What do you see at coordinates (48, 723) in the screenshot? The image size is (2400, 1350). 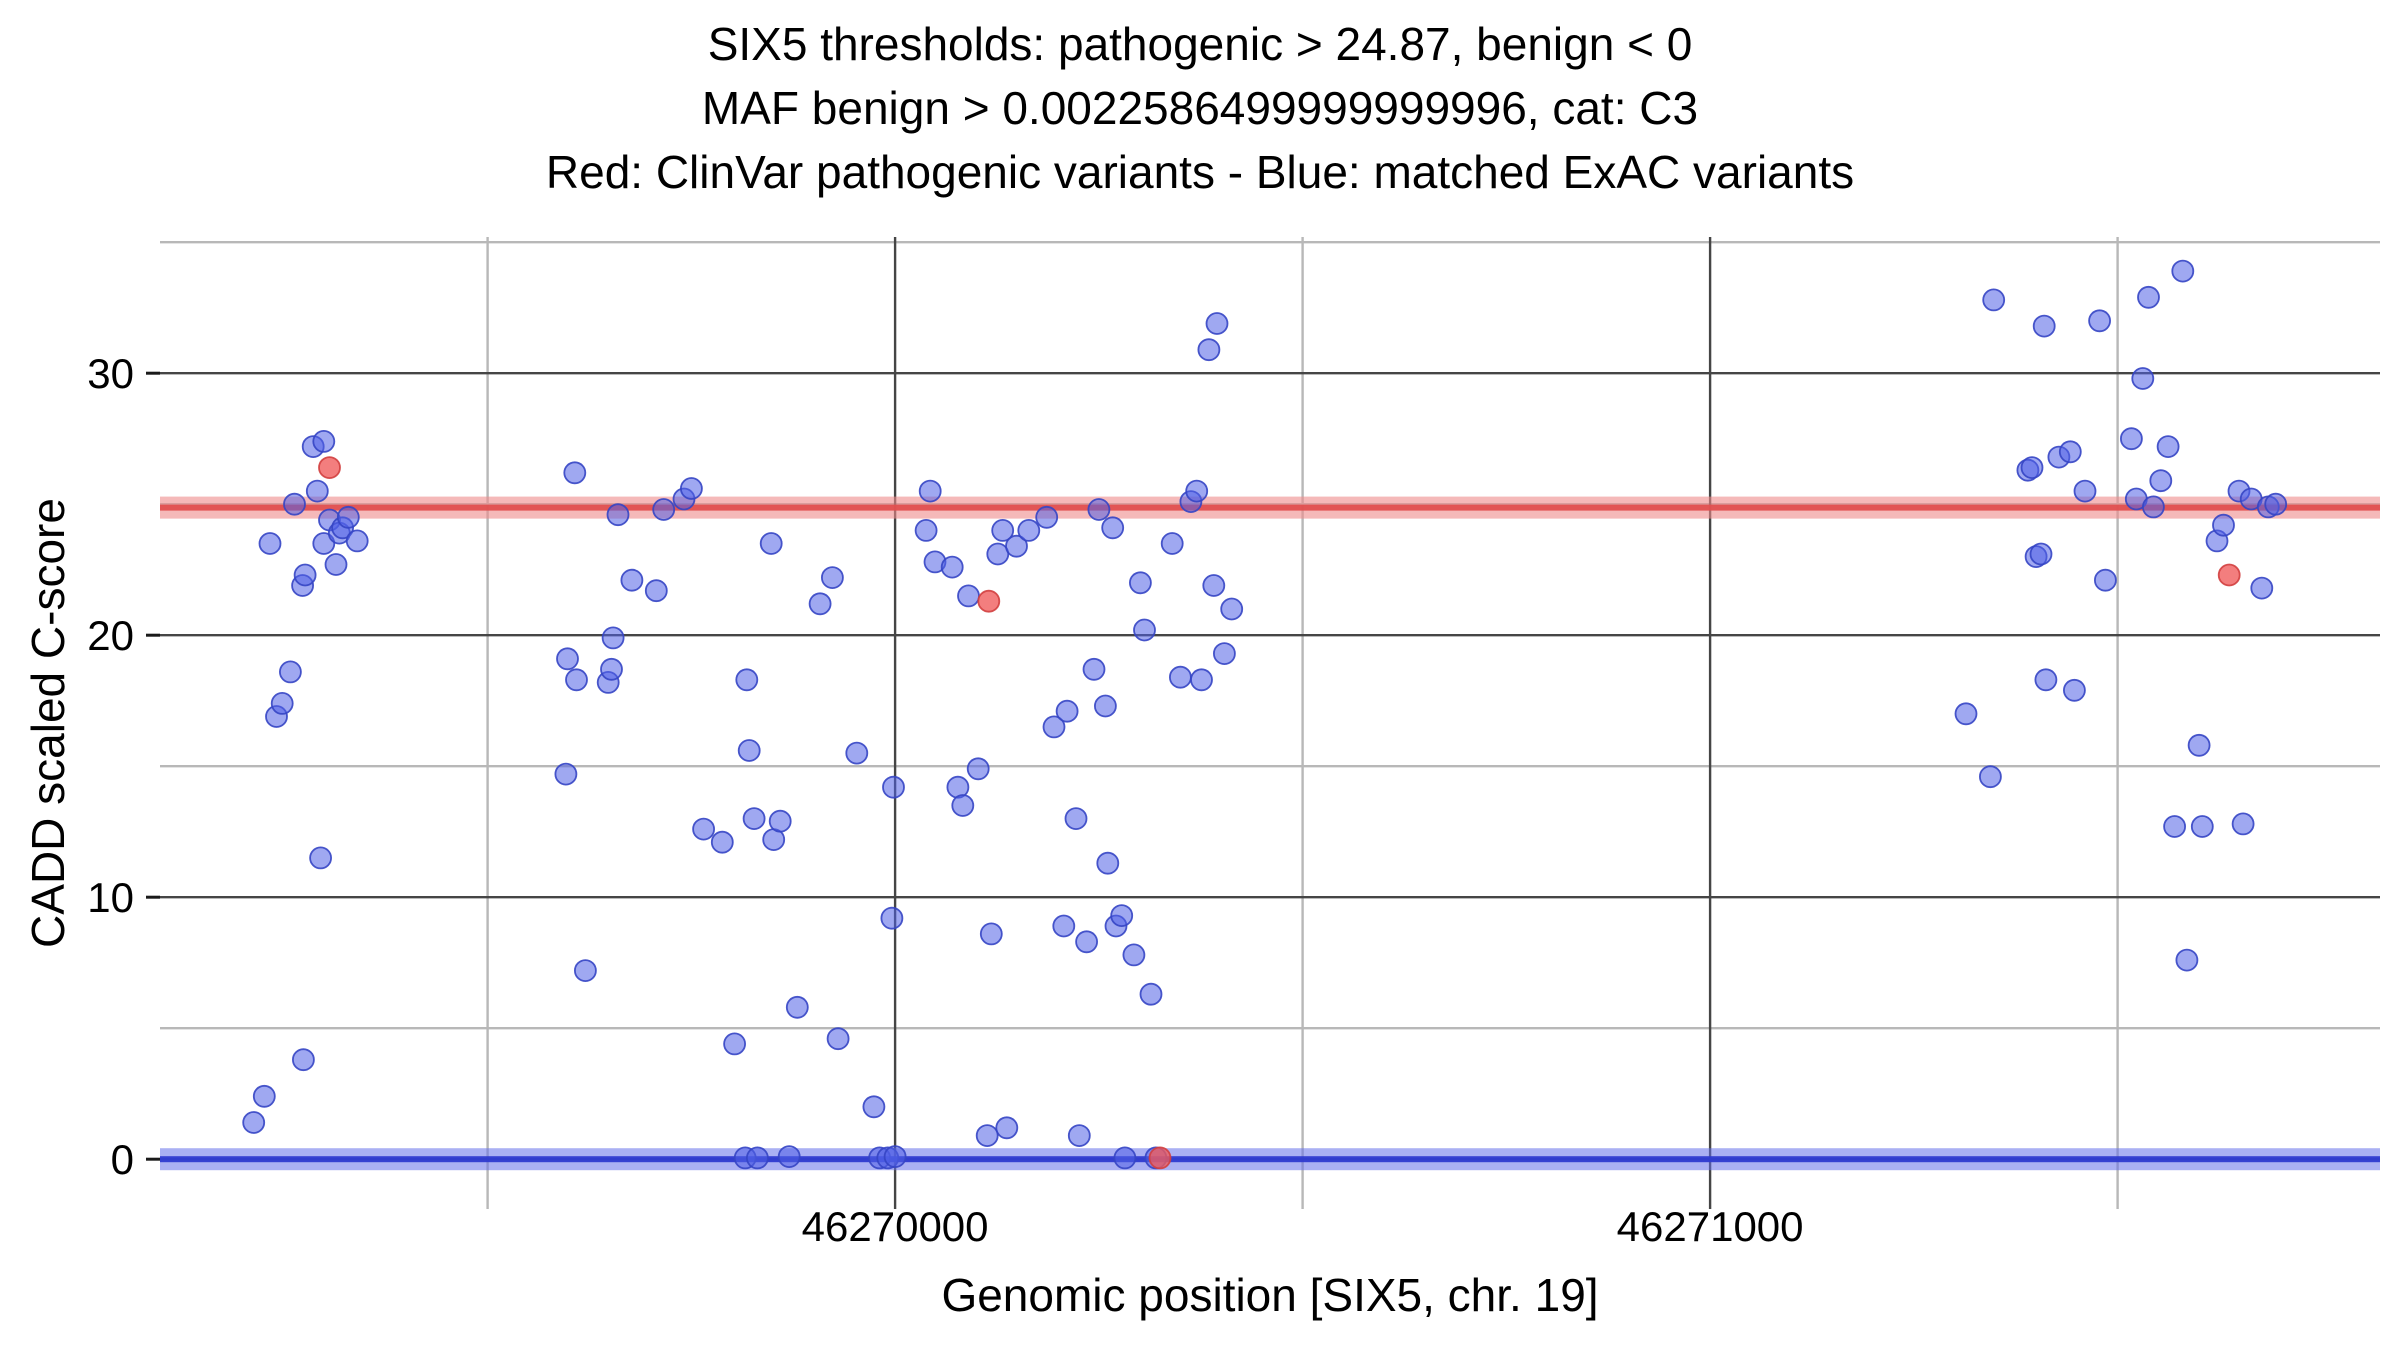 I see `y-axis-title: CADD scaled C-score` at bounding box center [48, 723].